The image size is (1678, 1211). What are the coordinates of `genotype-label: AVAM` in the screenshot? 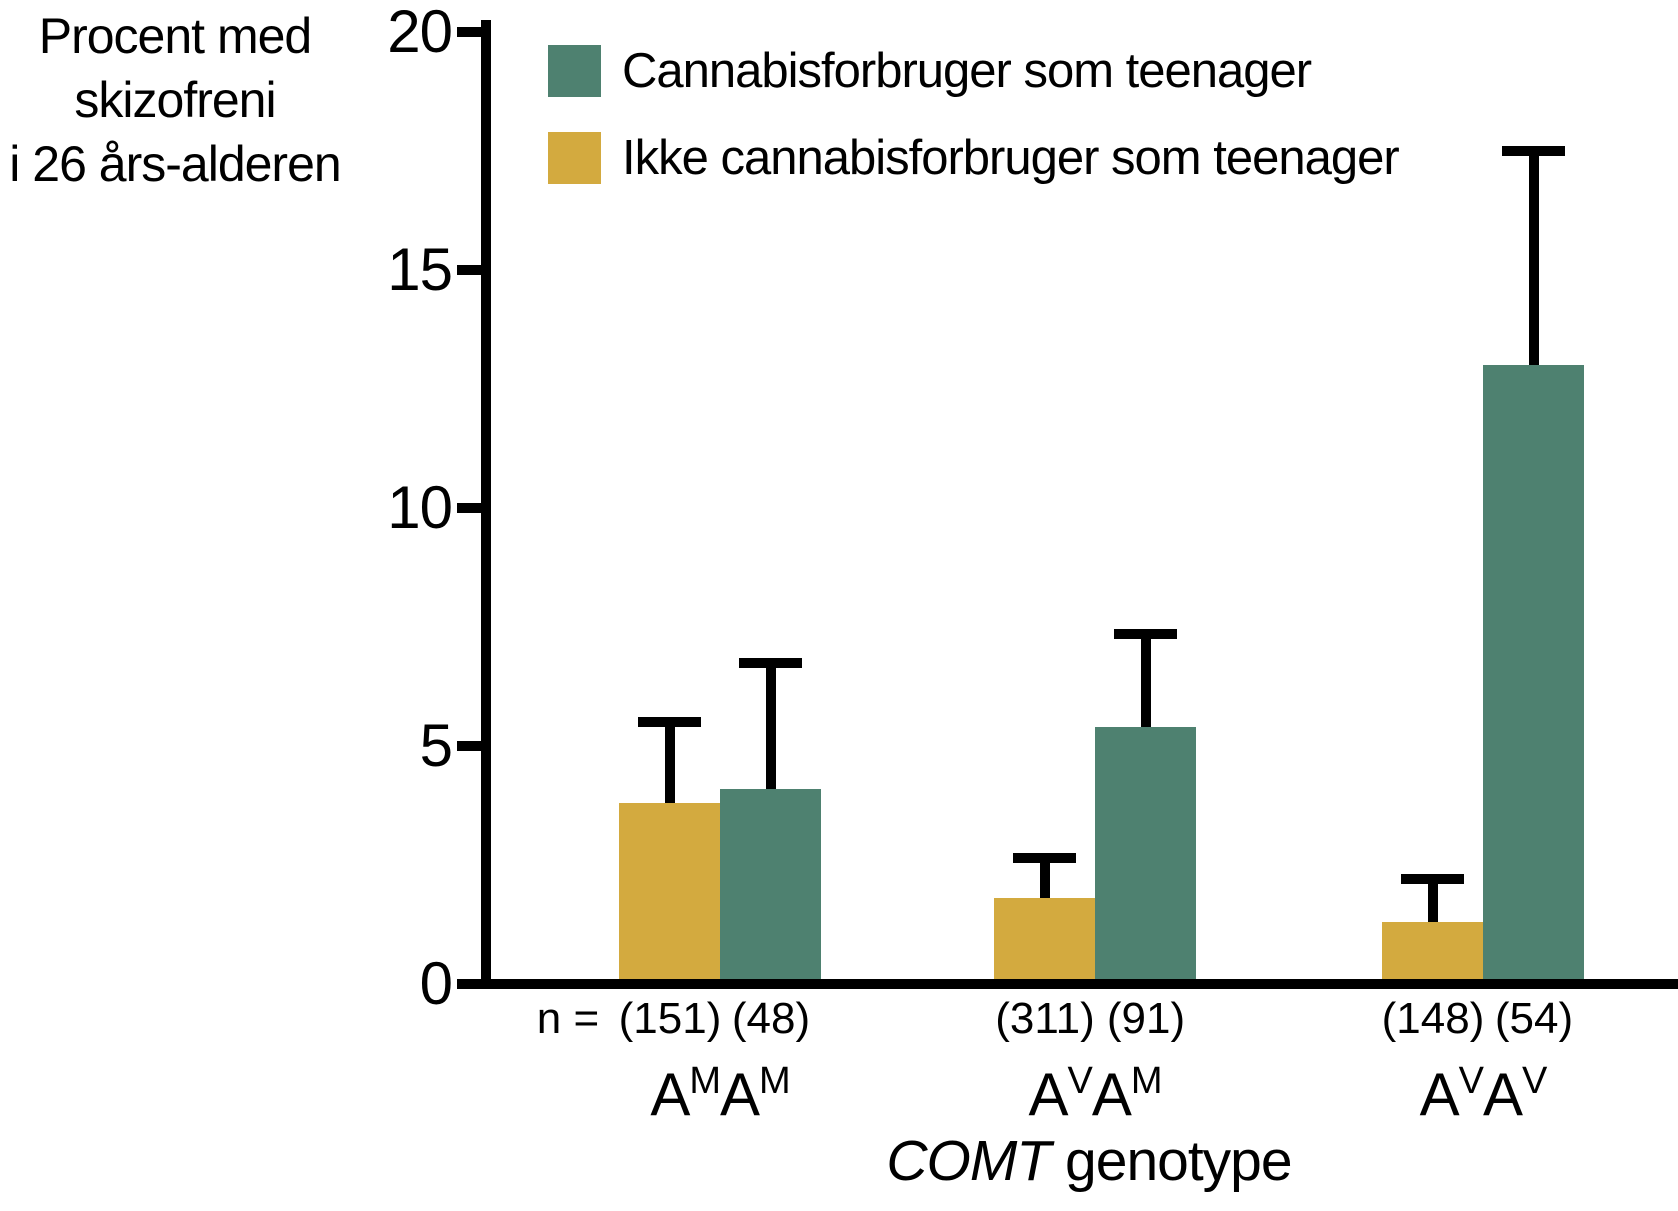 It's located at (1095, 1089).